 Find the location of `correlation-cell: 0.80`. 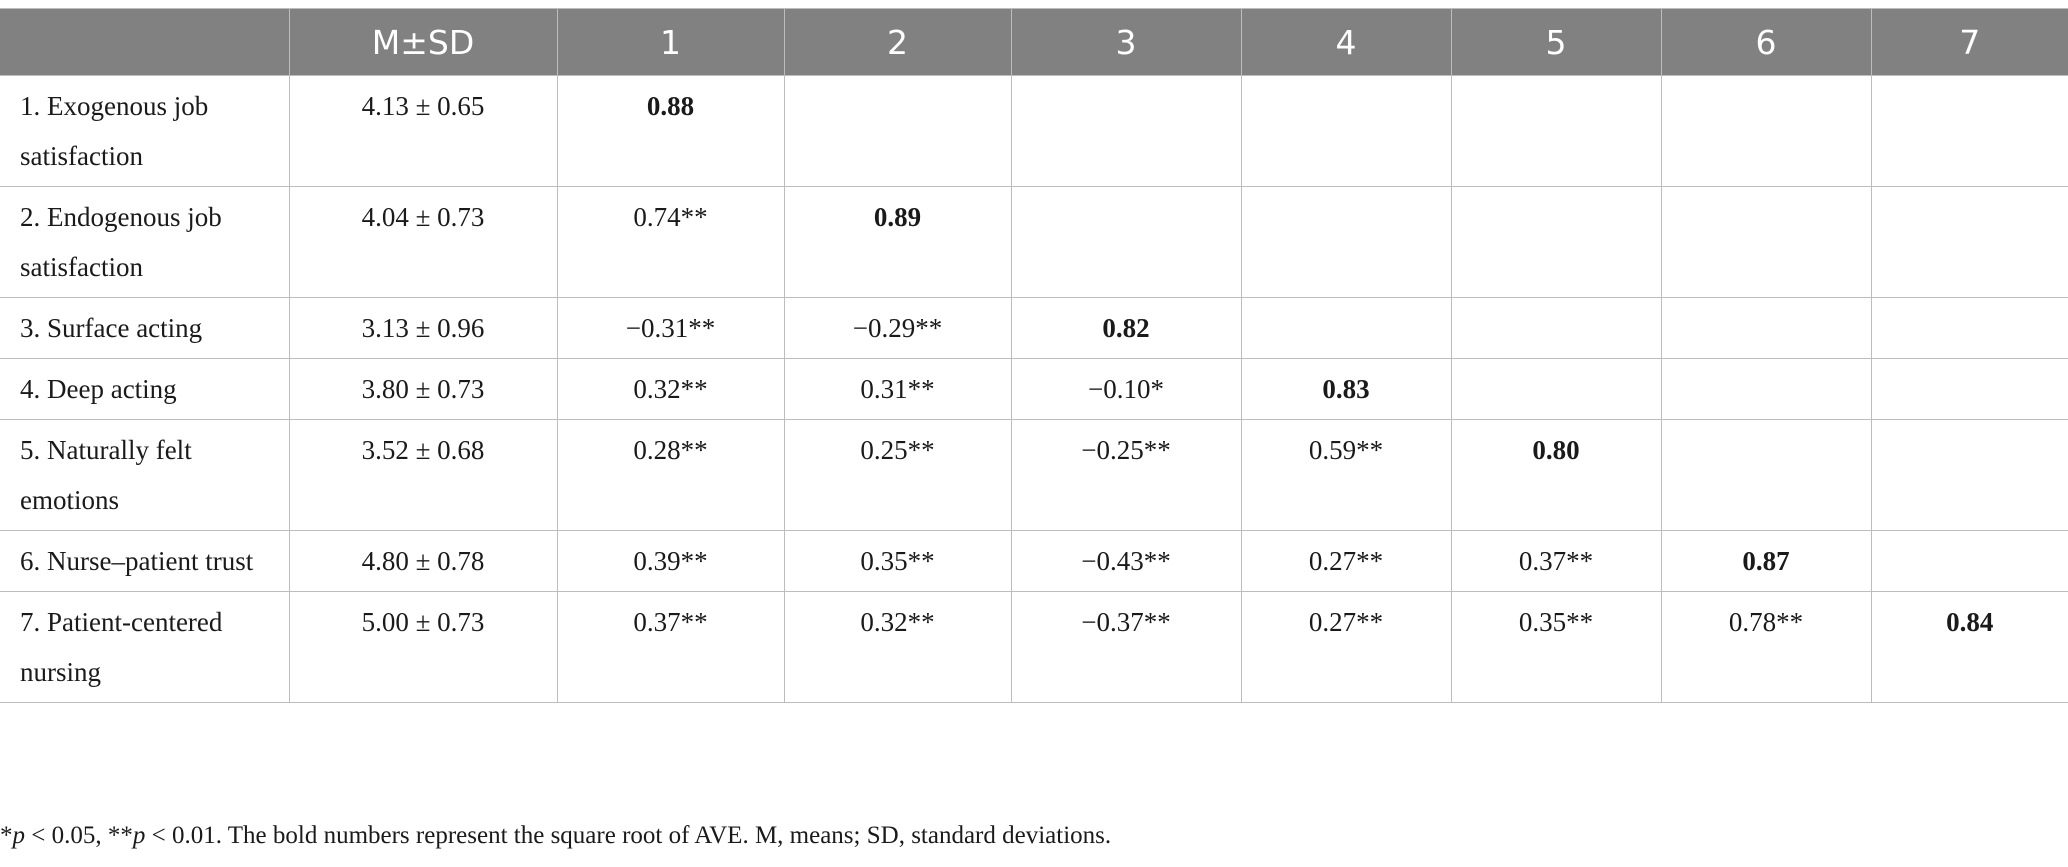

correlation-cell: 0.80 is located at coordinates (1556, 475).